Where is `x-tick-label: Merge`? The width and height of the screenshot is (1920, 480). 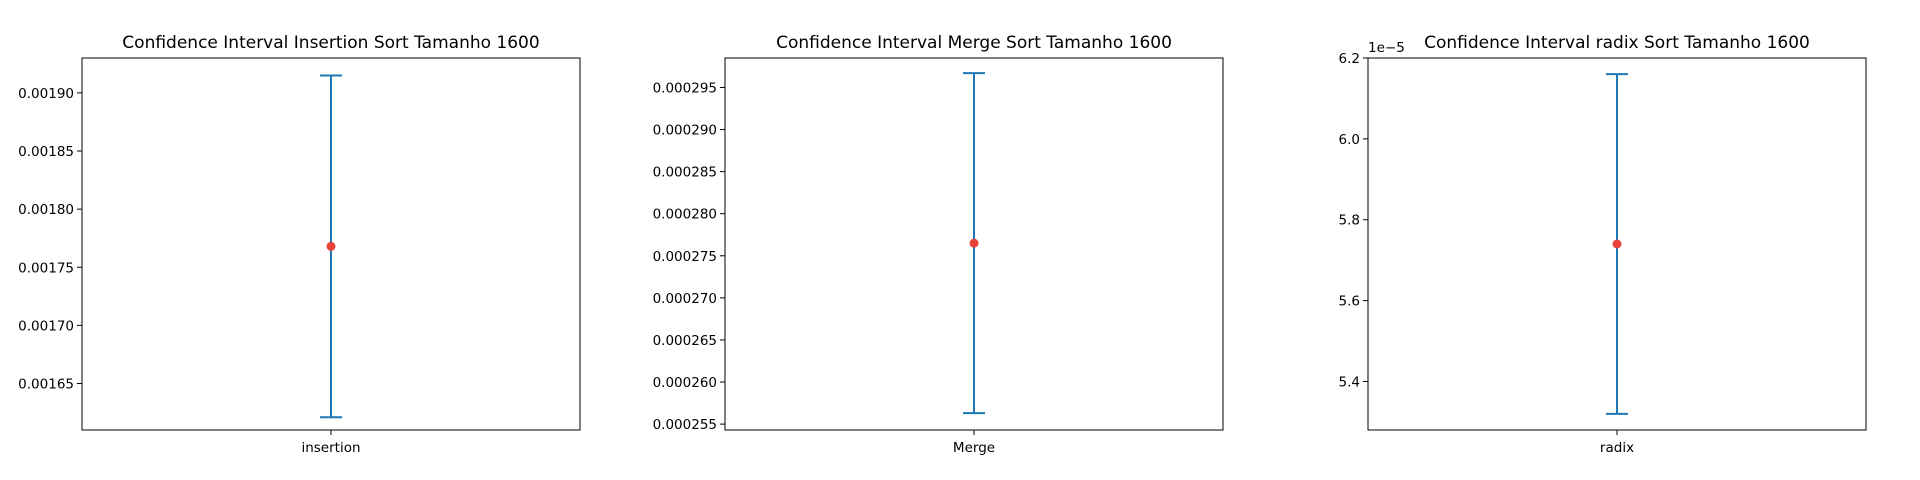 x-tick-label: Merge is located at coordinates (974, 448).